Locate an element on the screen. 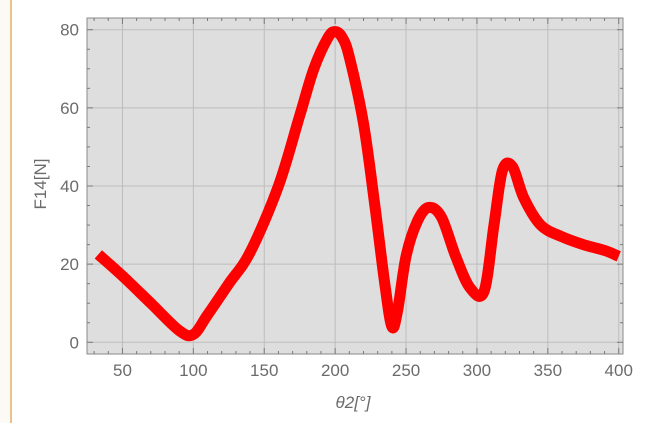  y-tick-label: 80 is located at coordinates (69, 30).